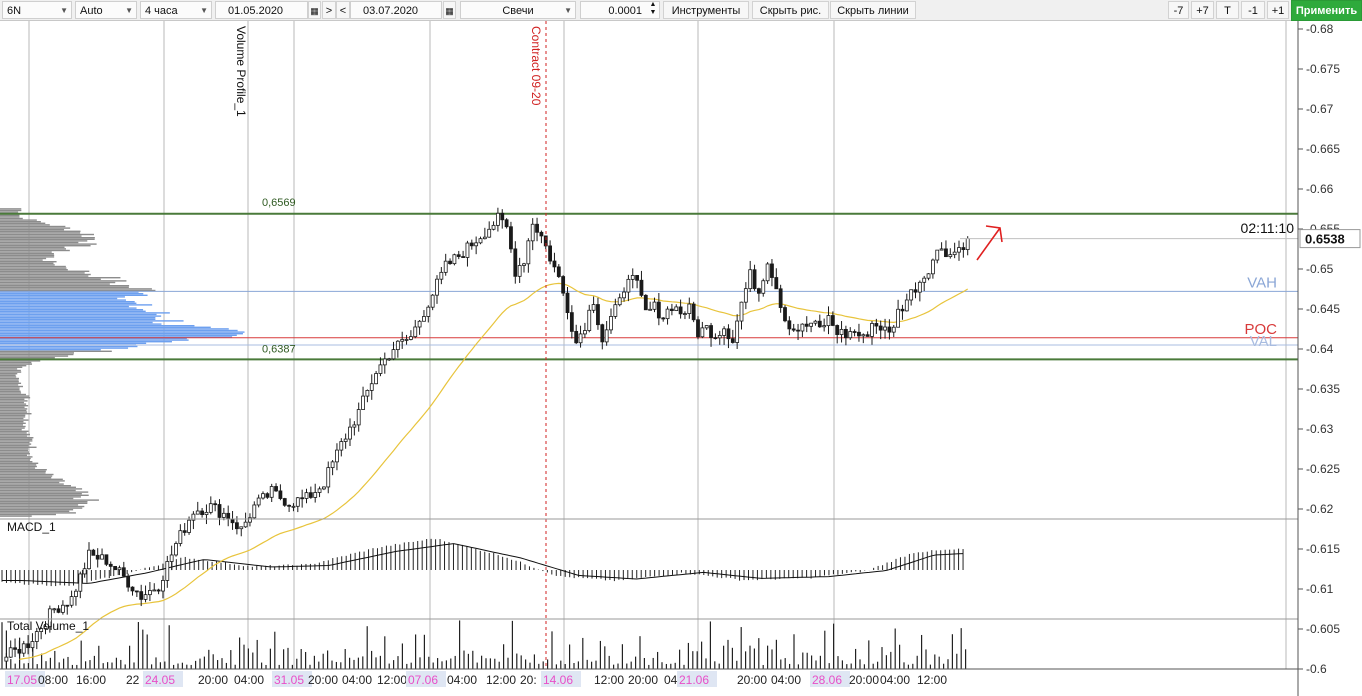 Image resolution: width=1362 pixels, height=696 pixels. Describe the element at coordinates (279, 203) in the screenshot. I see `level-high-label: 0,6569` at that location.